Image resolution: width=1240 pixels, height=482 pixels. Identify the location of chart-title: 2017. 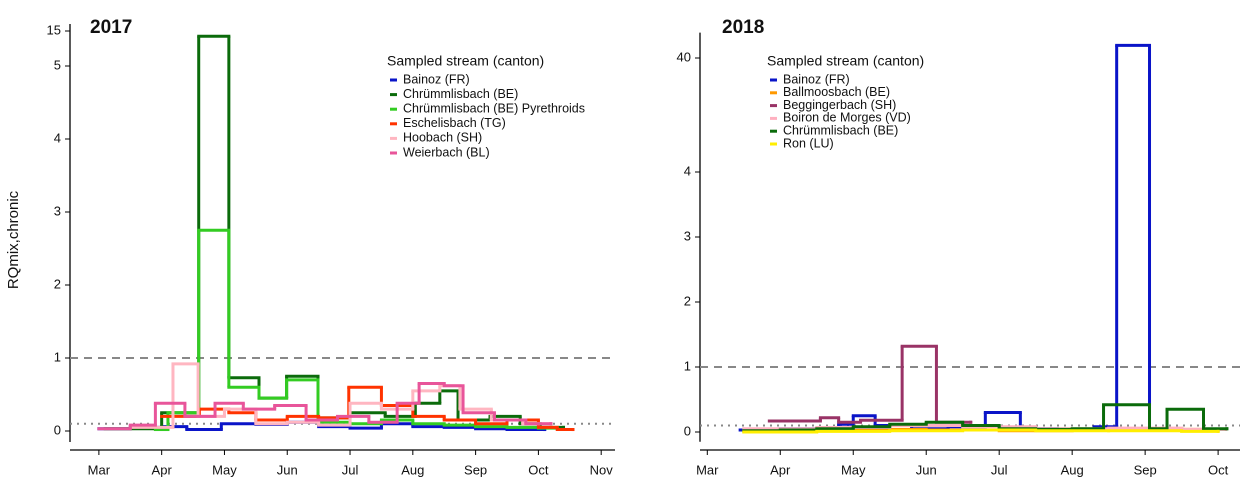
(111, 27).